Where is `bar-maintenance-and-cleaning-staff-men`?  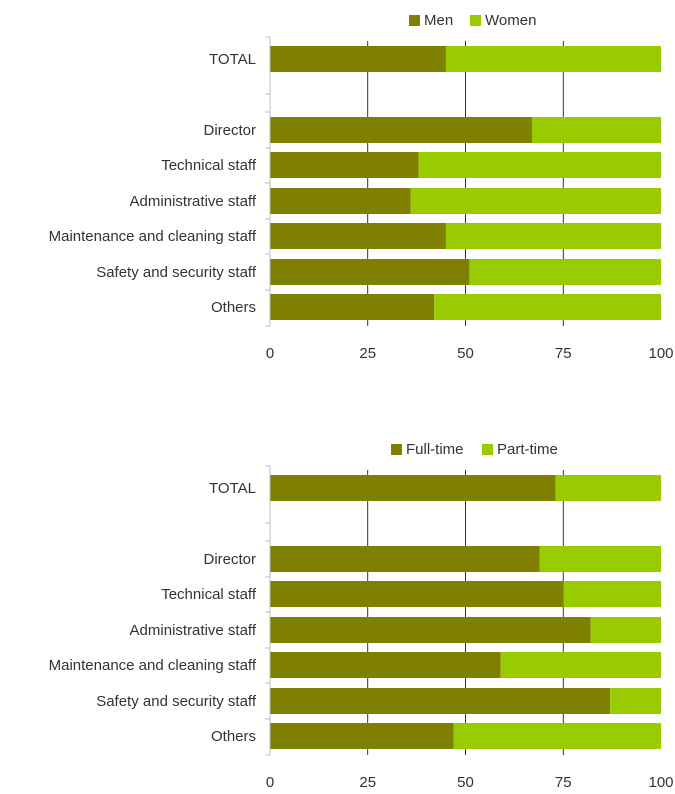 bar-maintenance-and-cleaning-staff-men is located at coordinates (358, 236).